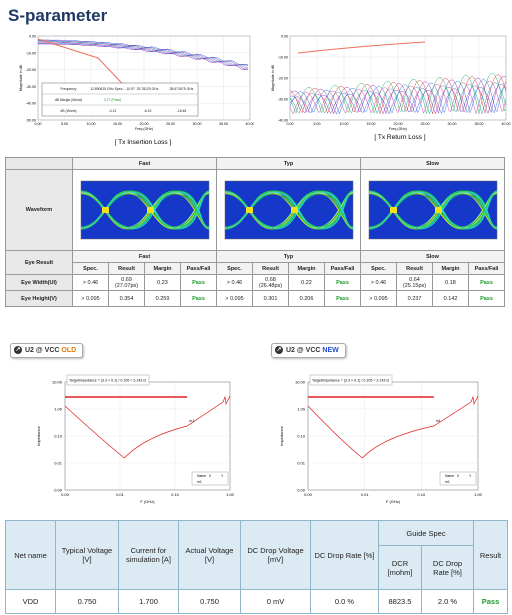 The height and width of the screenshot is (615, 512). I want to click on row: DCR [mohm] DC Drop Rate [%], so click(257, 567).